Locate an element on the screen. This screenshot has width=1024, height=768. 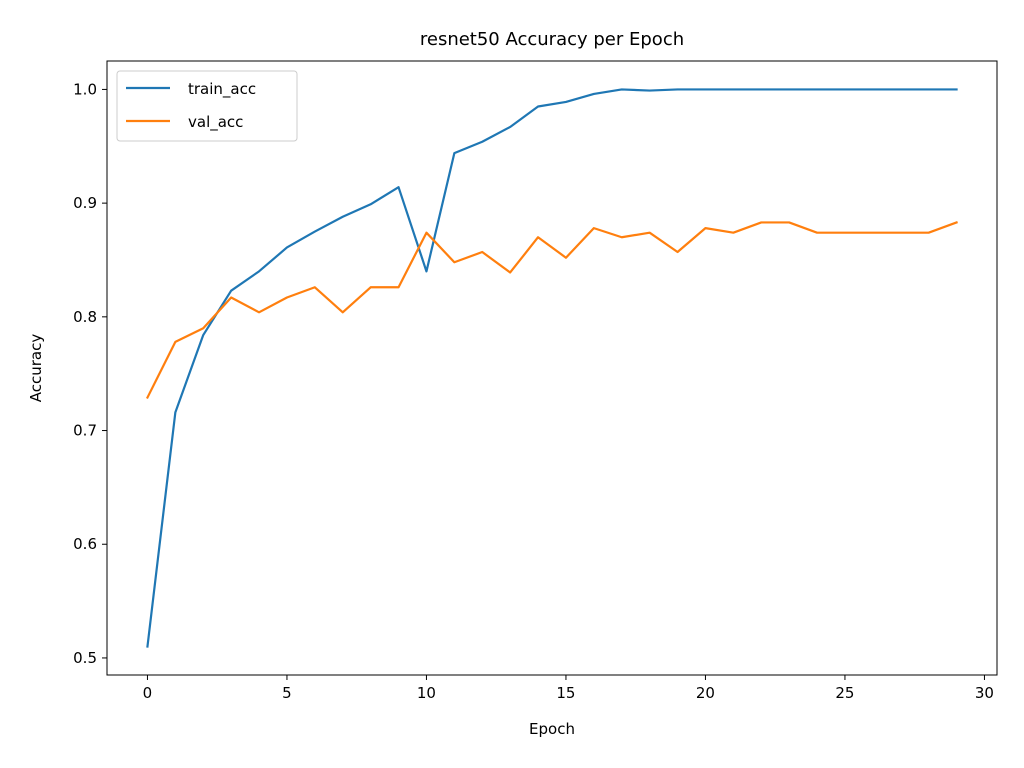
x-tick-label: 30 is located at coordinates (984, 693).